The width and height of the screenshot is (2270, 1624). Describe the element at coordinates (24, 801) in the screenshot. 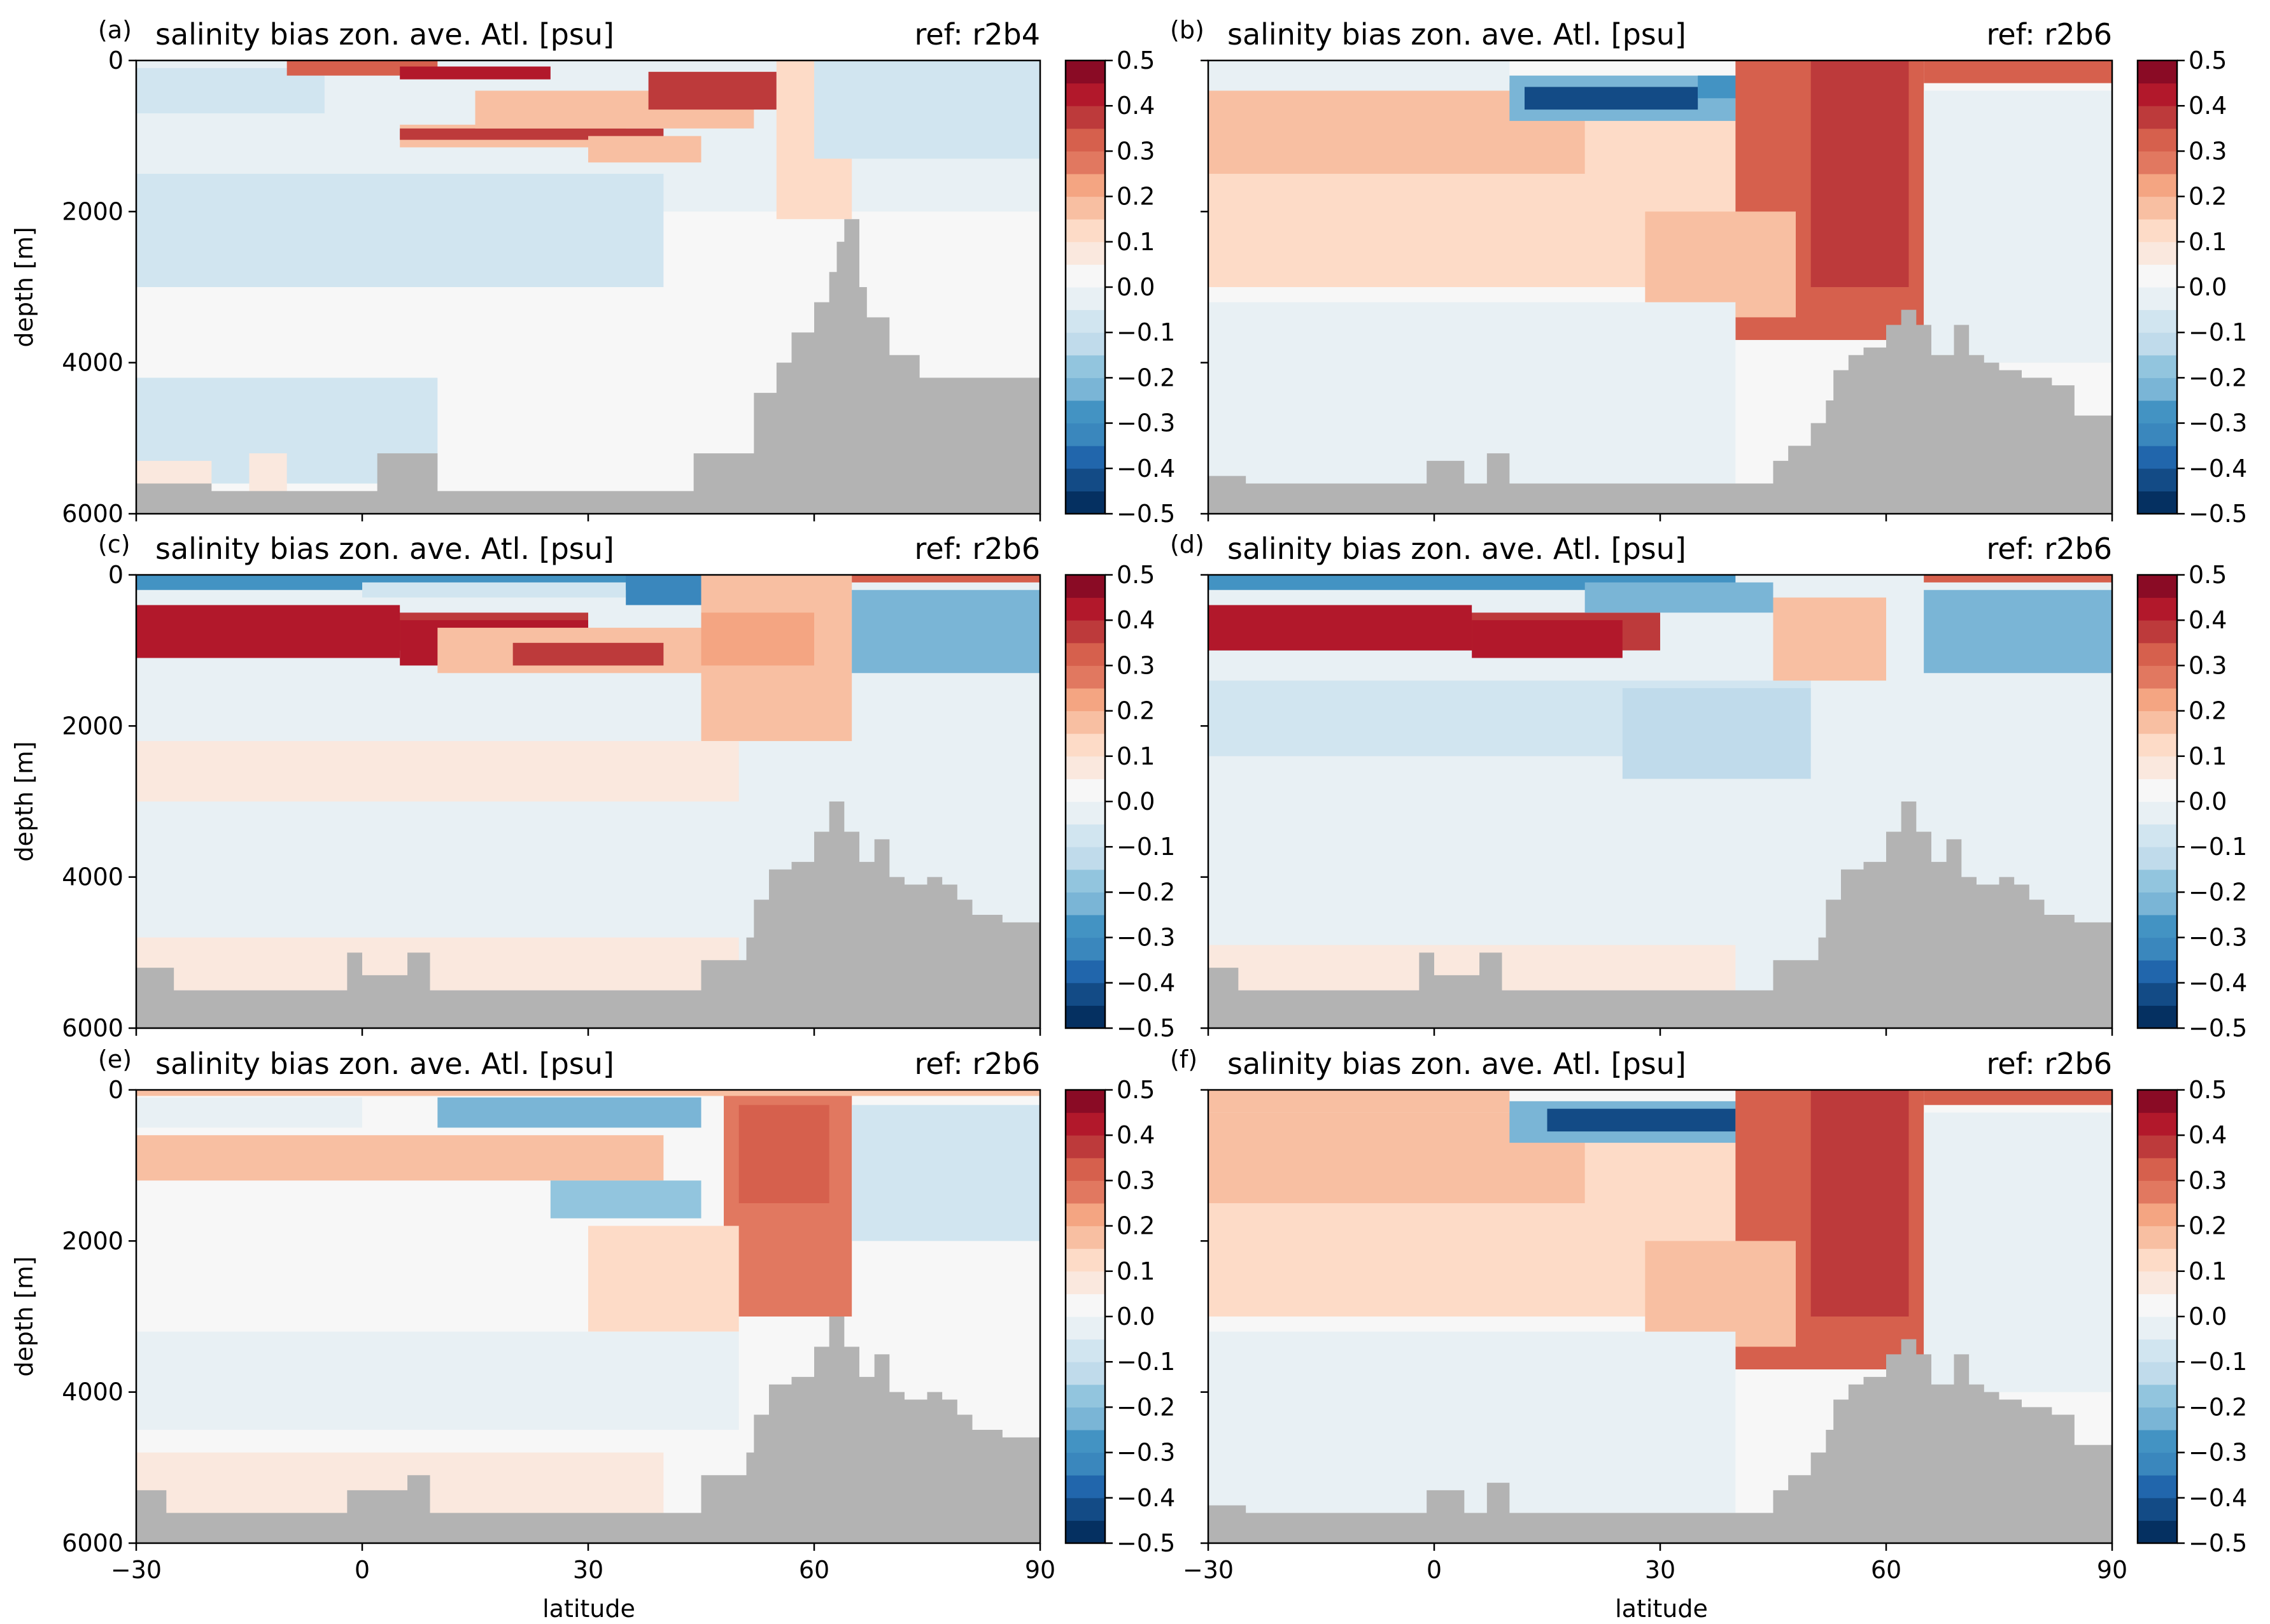

I see `ylabel: depth [m]` at that location.